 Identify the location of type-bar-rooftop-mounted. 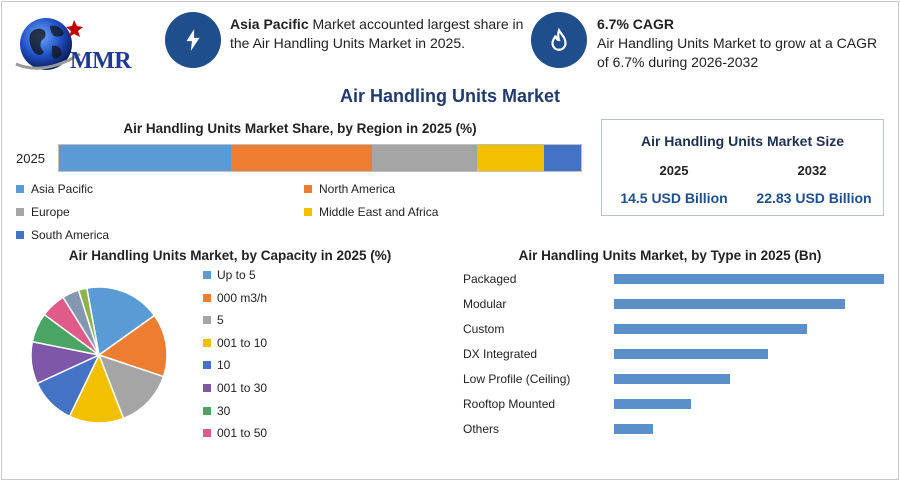
(653, 404).